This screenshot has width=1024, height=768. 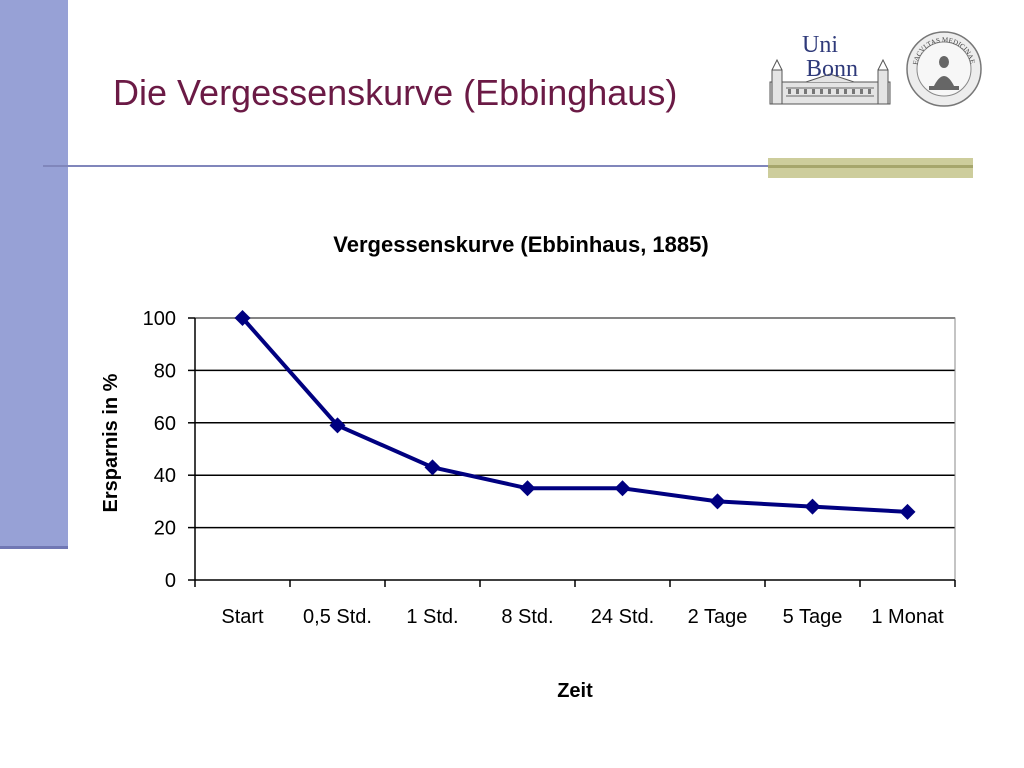 I want to click on x-tick-label-4: 24 Std., so click(x=622, y=617).